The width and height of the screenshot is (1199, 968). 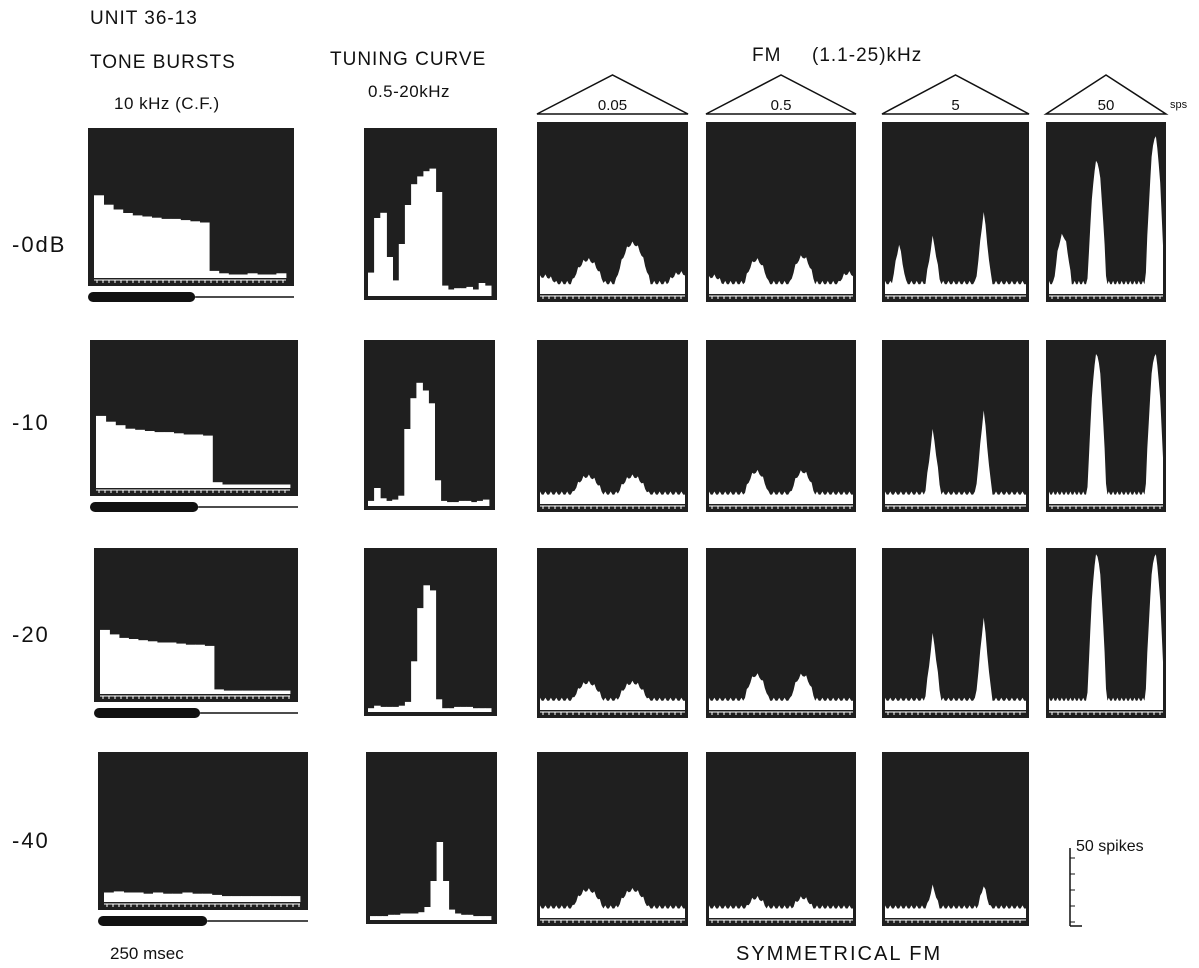 What do you see at coordinates (1110, 846) in the screenshot?
I see `spike-scale-label: 50 spikes` at bounding box center [1110, 846].